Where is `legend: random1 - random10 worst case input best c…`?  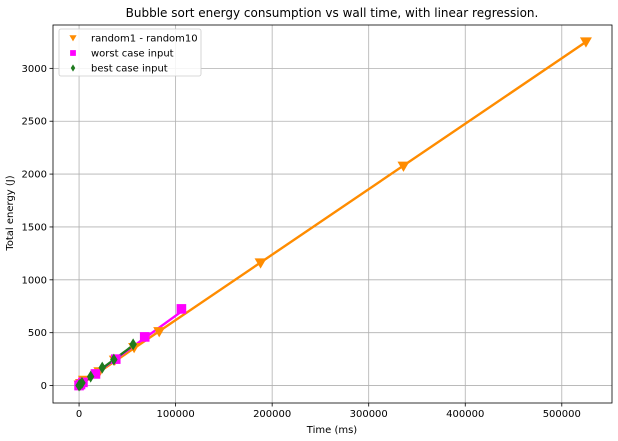 legend: random1 - random10 worst case input best c… is located at coordinates (130, 52).